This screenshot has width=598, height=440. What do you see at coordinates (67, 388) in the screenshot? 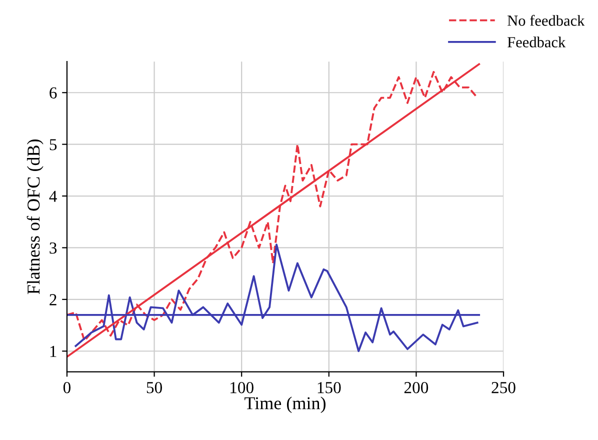
I see `x-tick-label: 0` at bounding box center [67, 388].